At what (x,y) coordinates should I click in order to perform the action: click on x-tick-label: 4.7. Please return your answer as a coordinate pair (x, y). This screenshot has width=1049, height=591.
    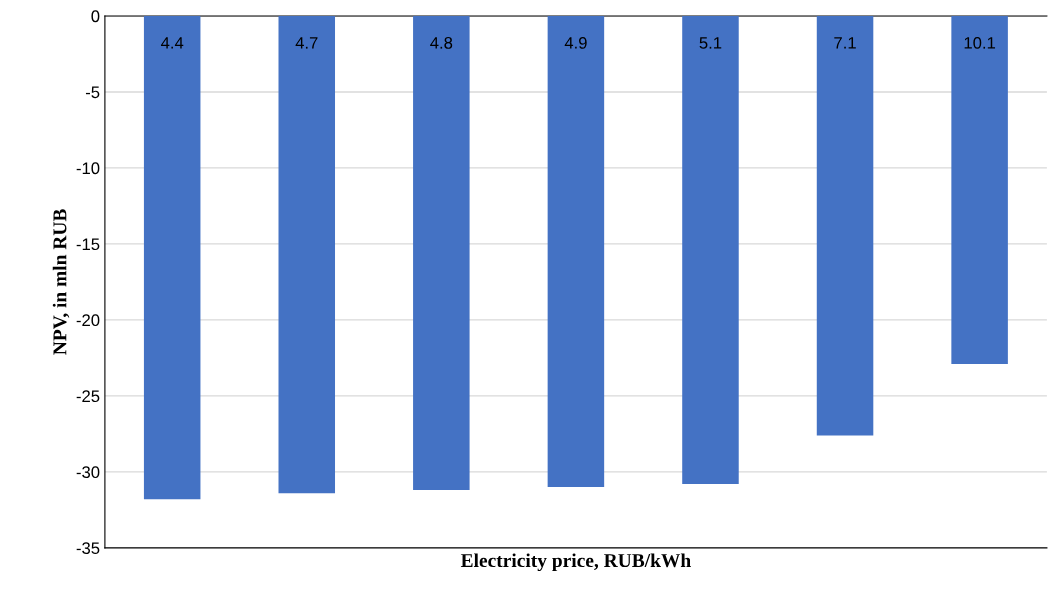
    Looking at the image, I should click on (306, 43).